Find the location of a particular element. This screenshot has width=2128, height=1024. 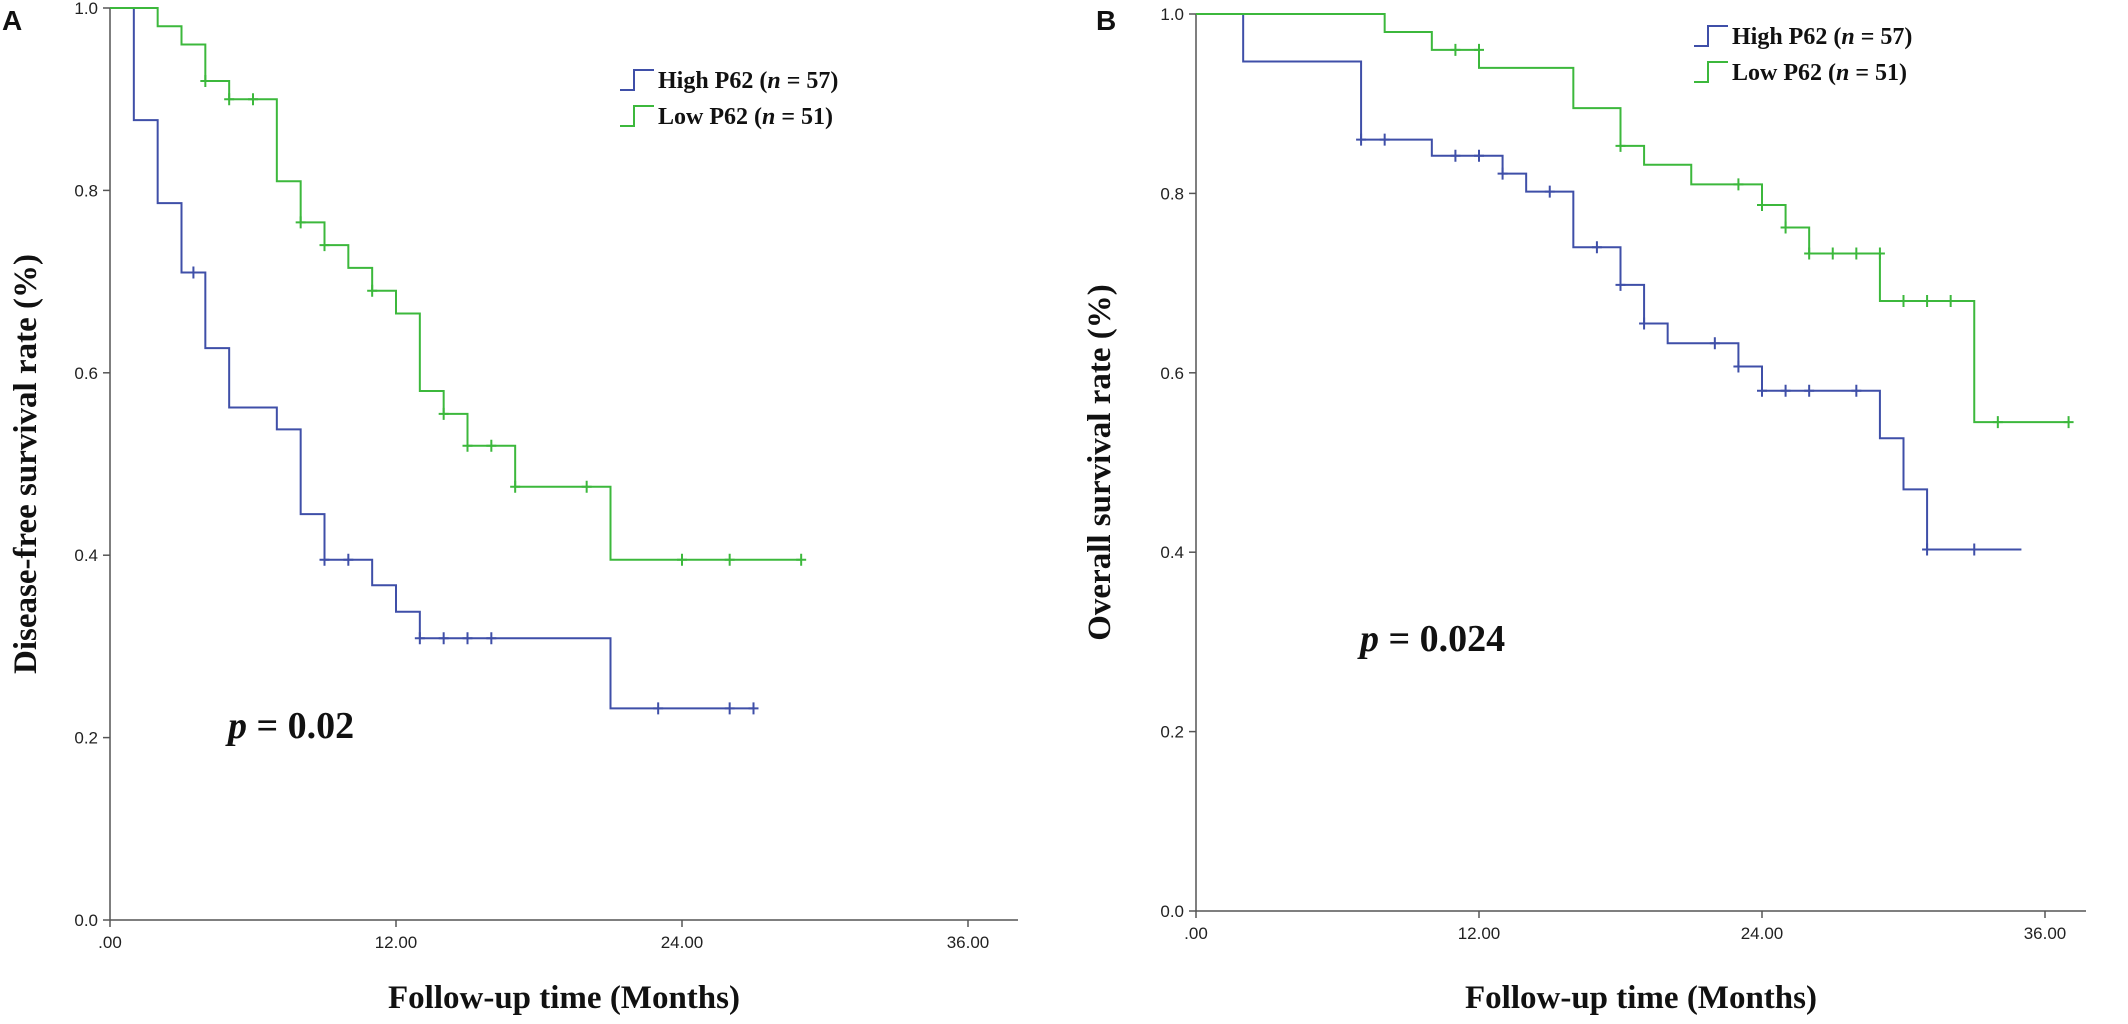

panel-label: B is located at coordinates (1106, 20).